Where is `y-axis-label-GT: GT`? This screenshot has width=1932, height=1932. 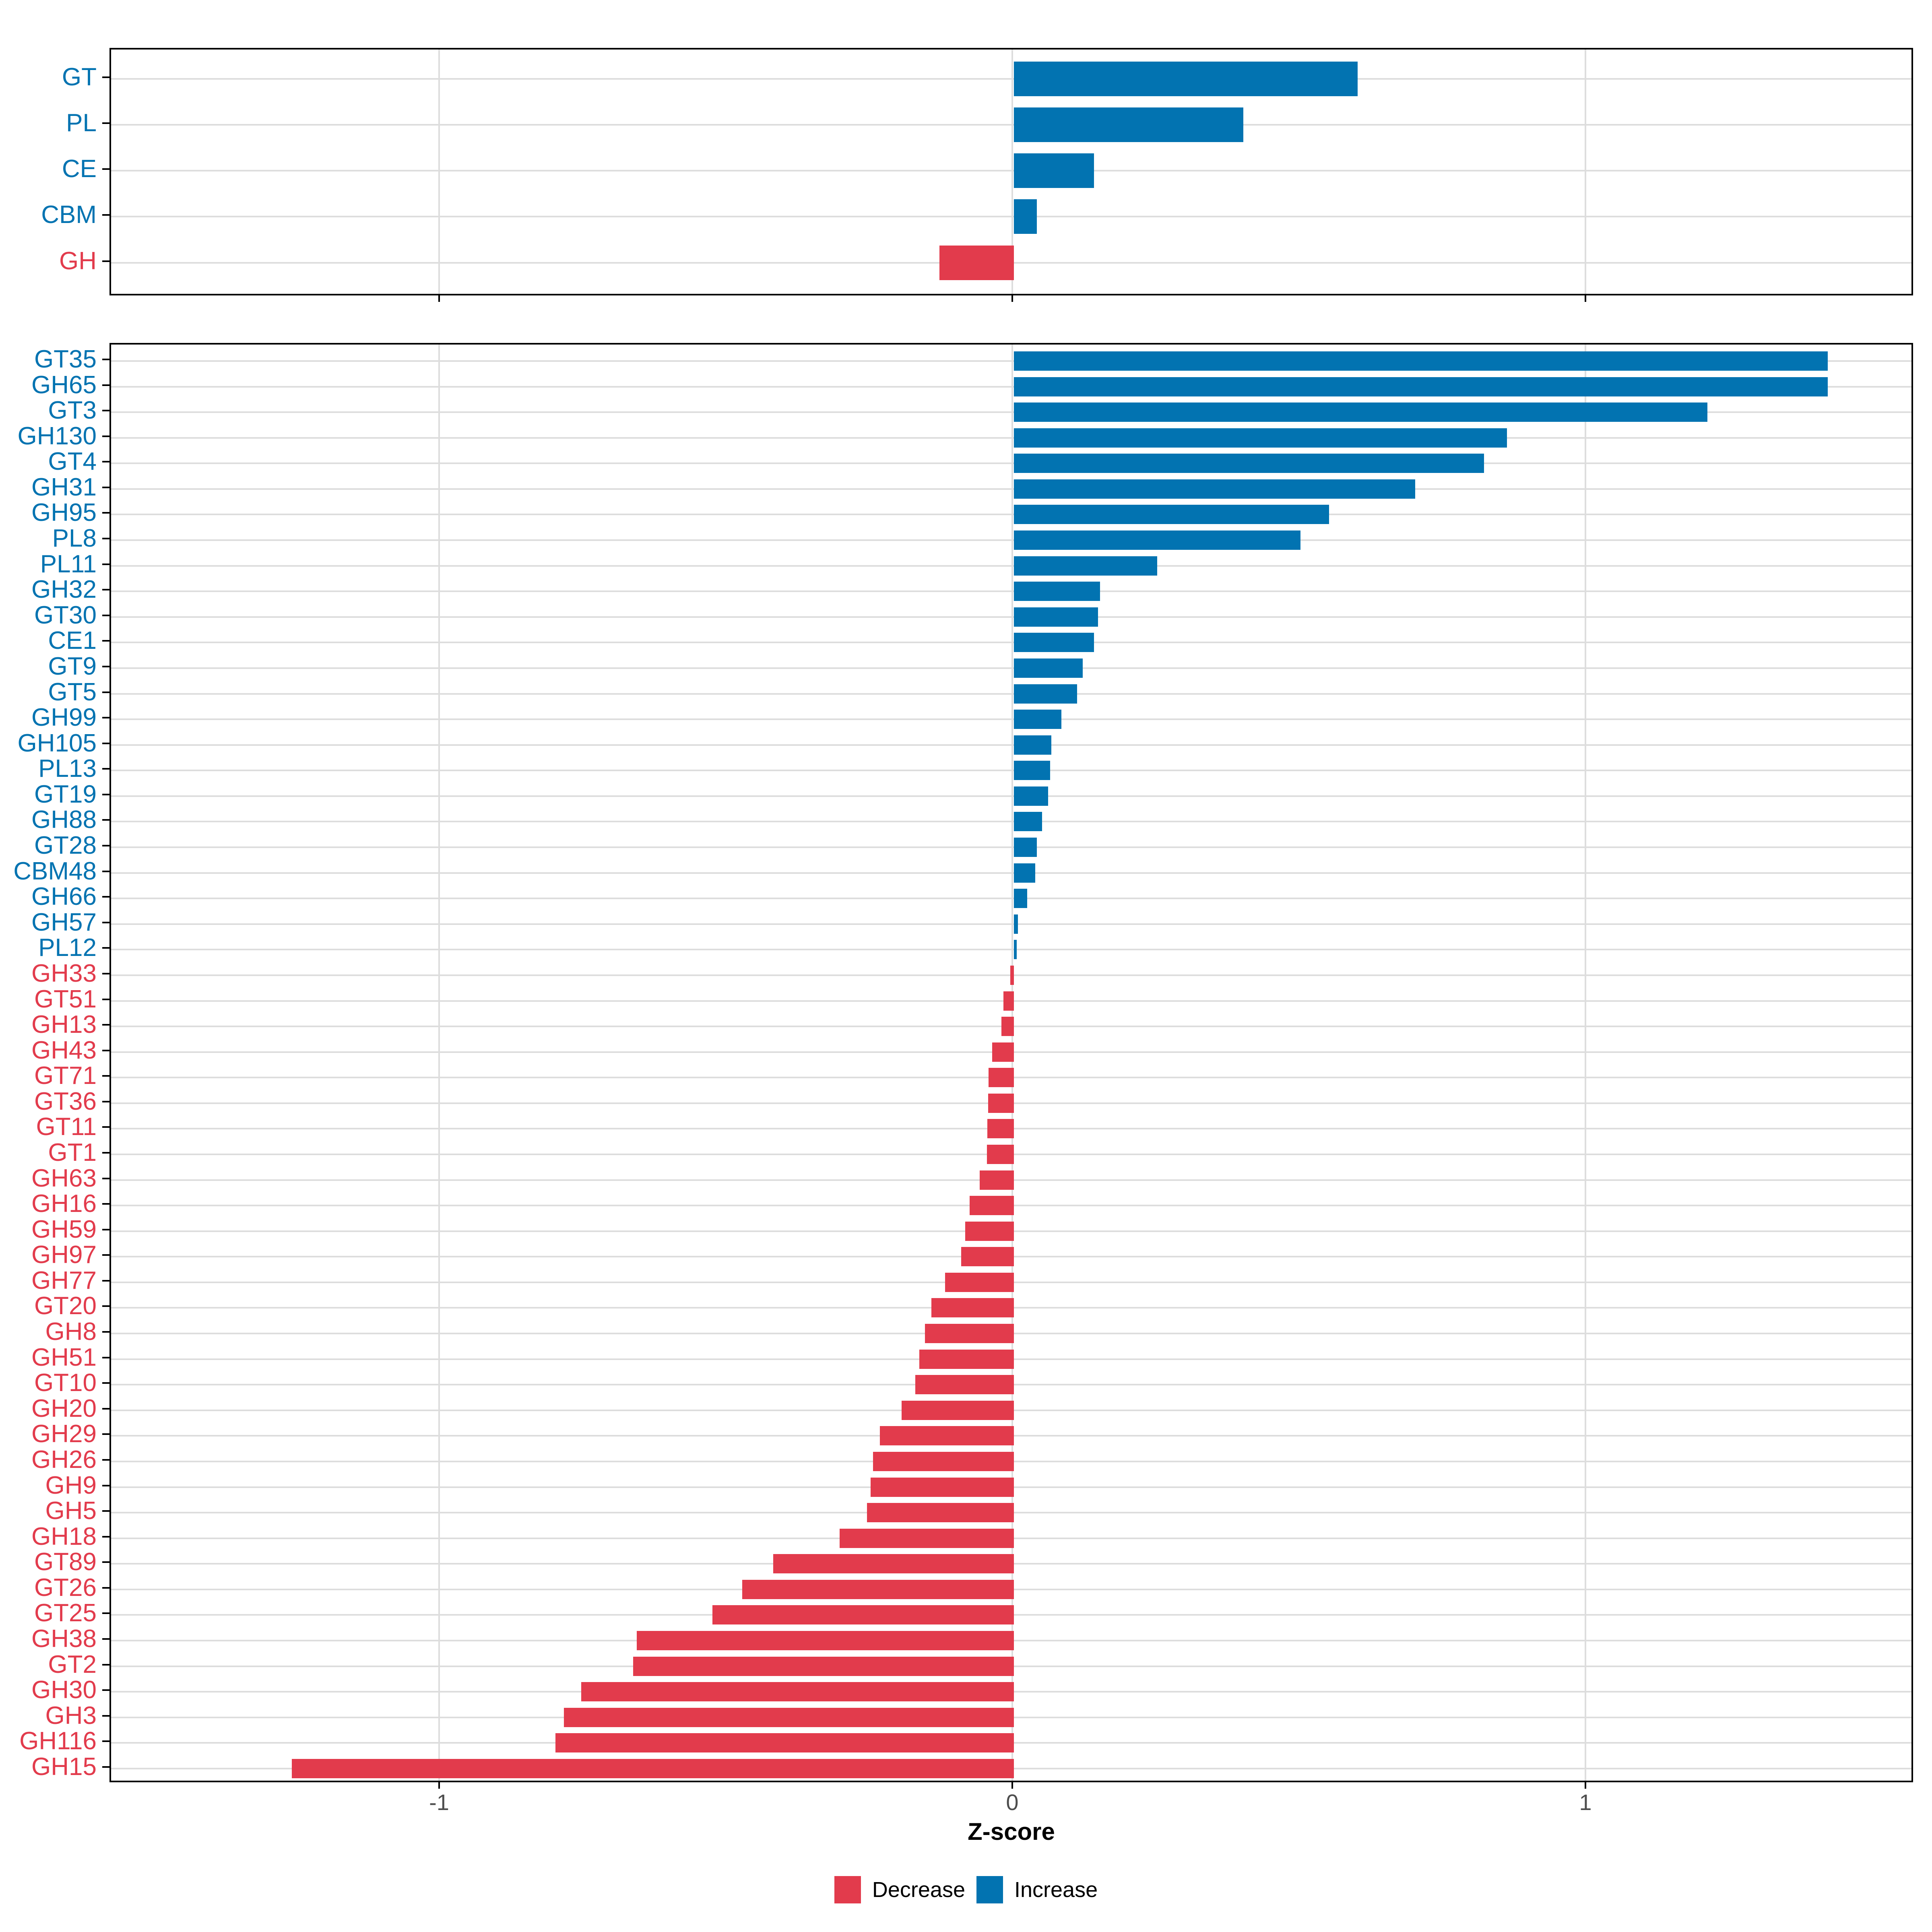 y-axis-label-GT: GT is located at coordinates (79, 77).